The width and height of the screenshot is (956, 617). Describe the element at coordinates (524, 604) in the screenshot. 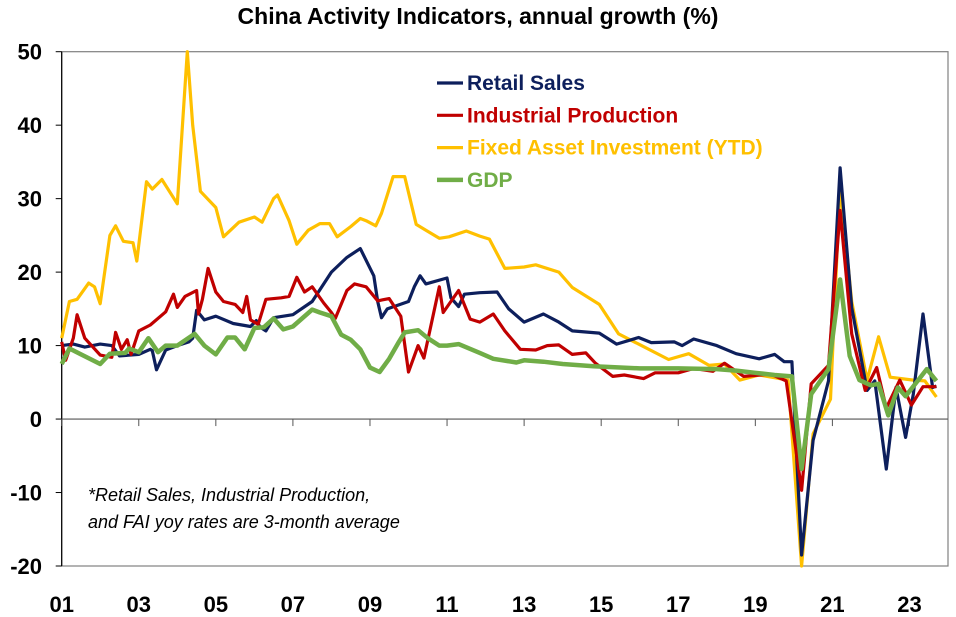

I see `x-tick-label: 13` at that location.